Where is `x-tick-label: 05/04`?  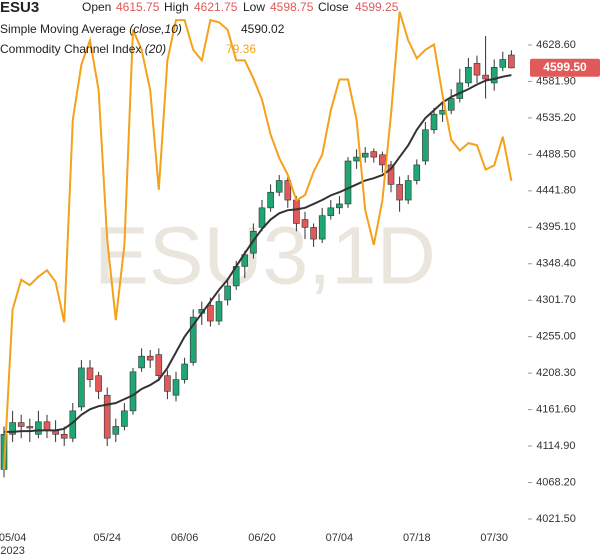 x-tick-label: 05/04 is located at coordinates (13, 538).